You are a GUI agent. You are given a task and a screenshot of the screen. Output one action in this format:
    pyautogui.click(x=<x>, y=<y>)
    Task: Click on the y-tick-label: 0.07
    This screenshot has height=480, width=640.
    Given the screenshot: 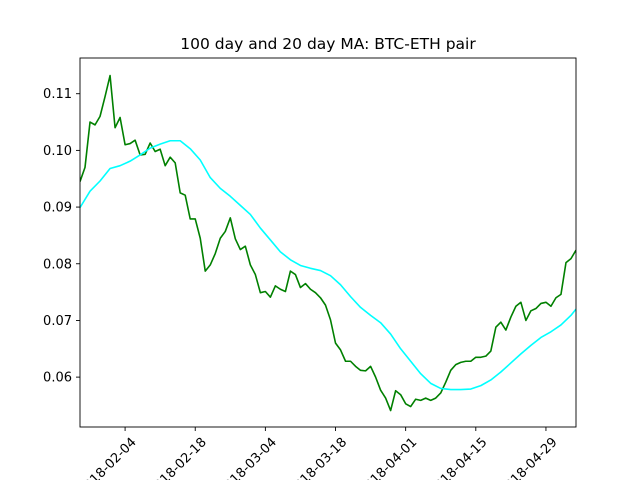 What is the action you would take?
    pyautogui.click(x=57, y=321)
    